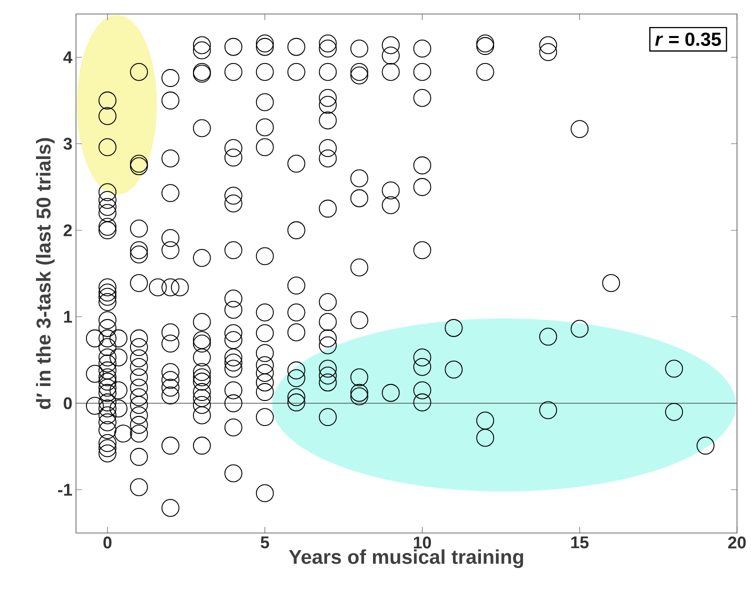 This screenshot has height=603, width=751. Describe the element at coordinates (580, 542) in the screenshot. I see `x-tick-label: 15` at that location.